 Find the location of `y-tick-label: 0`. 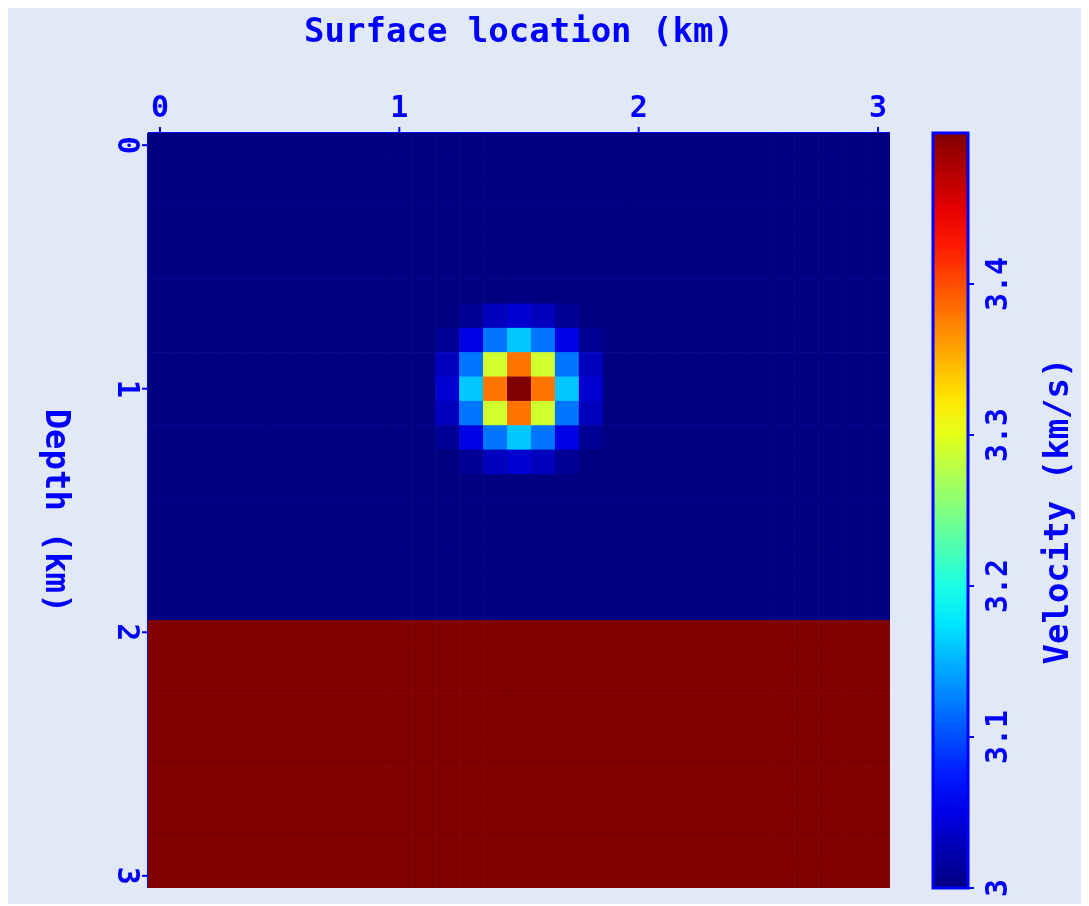

y-tick-label: 0 is located at coordinates (128, 145).